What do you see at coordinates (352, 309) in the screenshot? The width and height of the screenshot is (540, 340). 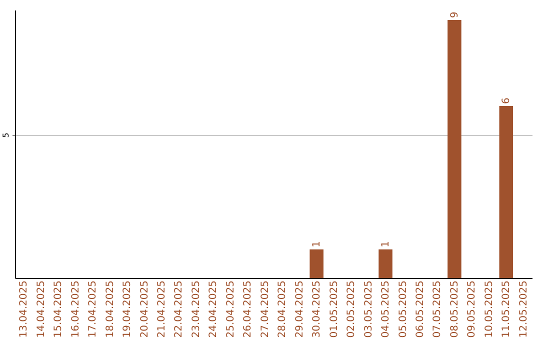 I see `x-tick-label: 02.05.2025` at bounding box center [352, 309].